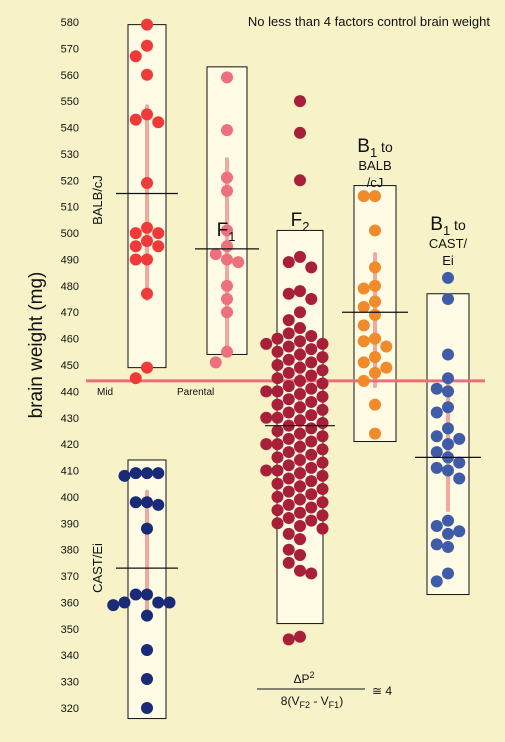 The width and height of the screenshot is (505, 742). Describe the element at coordinates (70, 49) in the screenshot. I see `y-tick-label: 570` at that location.